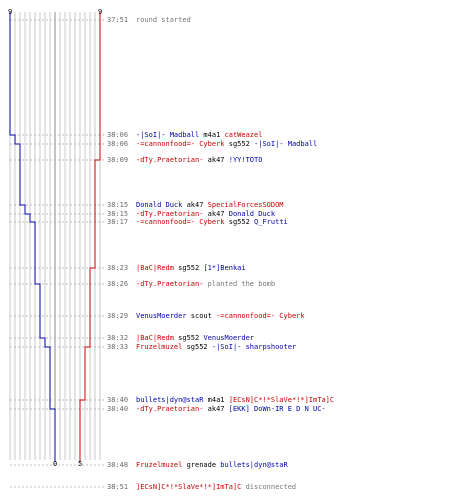 This screenshot has width=450, height=500. I want to click on event-text: ]ECsN]C*!*SlaVe*!*]ImTa]C disconnected, so click(216, 487).